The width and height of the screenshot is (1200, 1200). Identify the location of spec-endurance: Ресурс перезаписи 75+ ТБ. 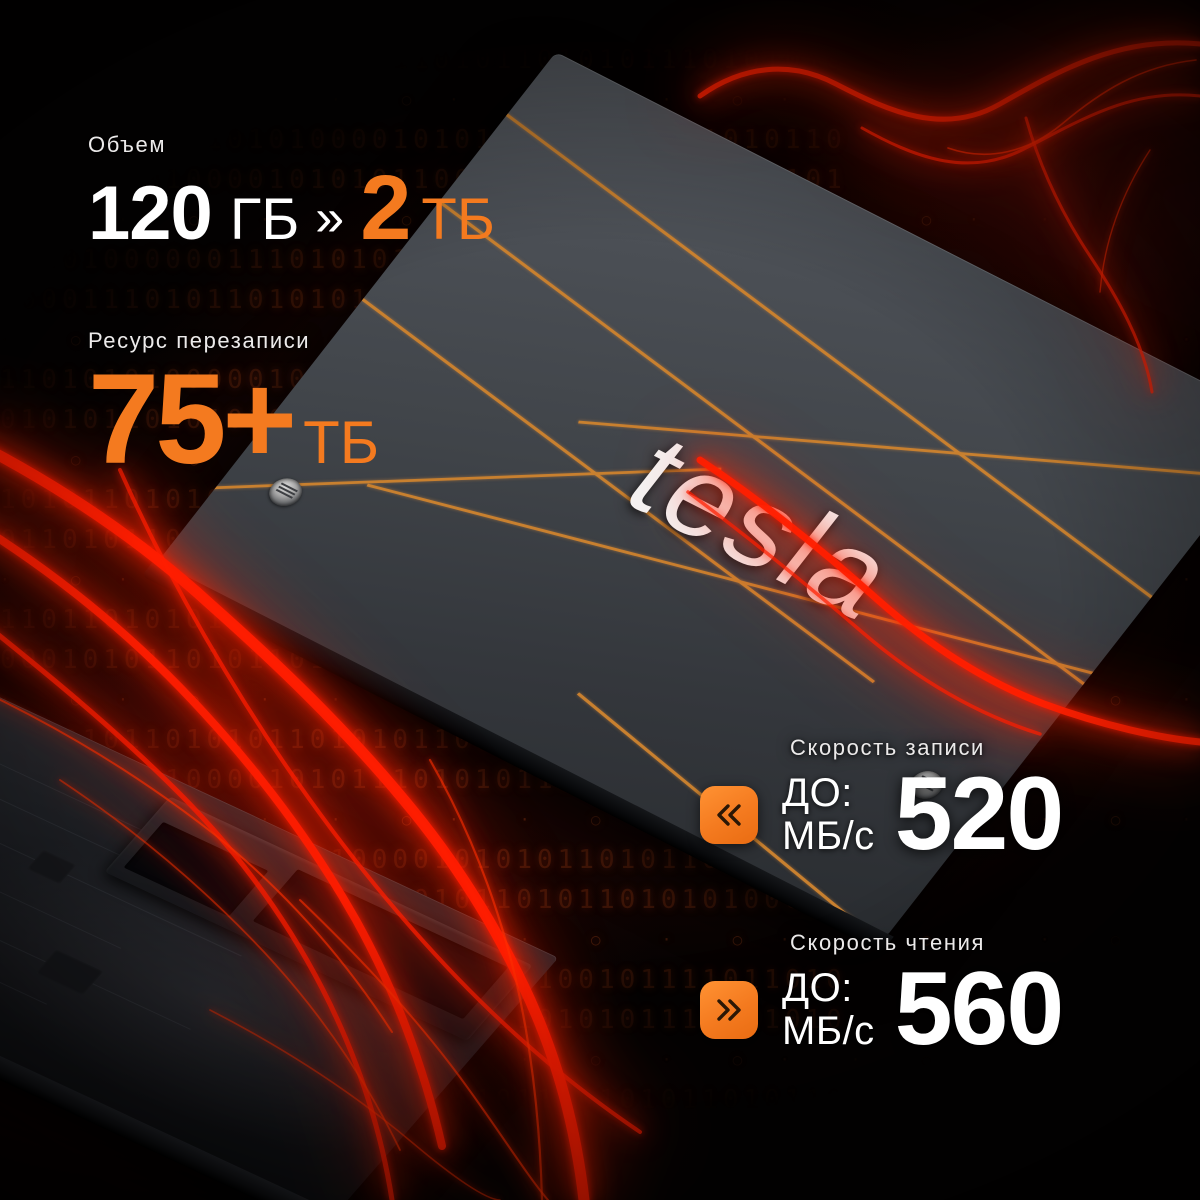
(233, 406).